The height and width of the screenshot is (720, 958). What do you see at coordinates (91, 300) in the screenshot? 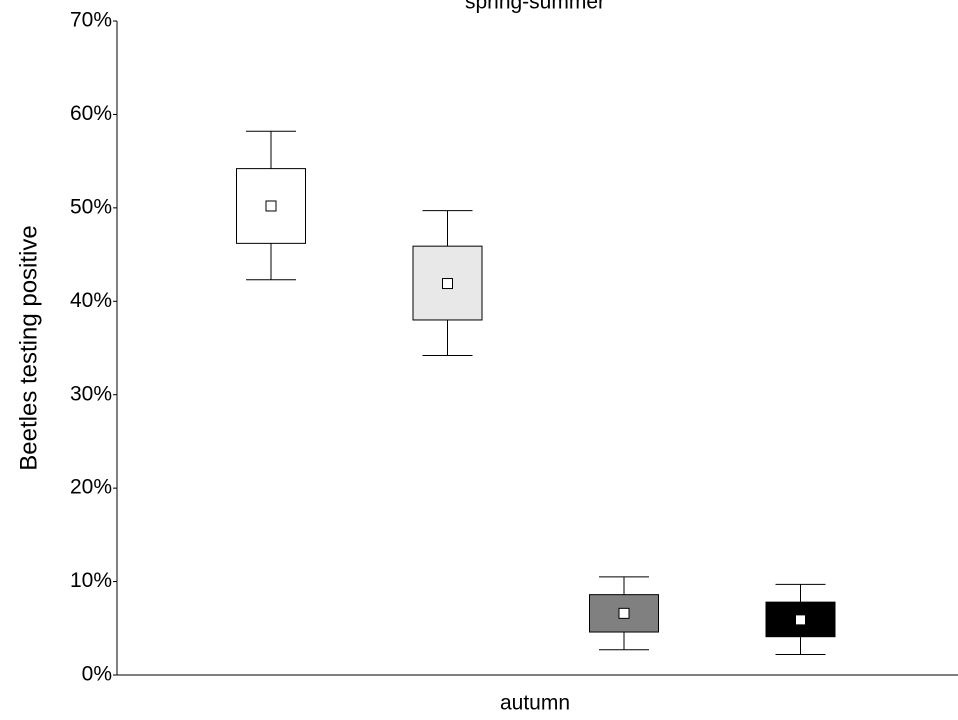
I see `y-tick-label: 40%` at bounding box center [91, 300].